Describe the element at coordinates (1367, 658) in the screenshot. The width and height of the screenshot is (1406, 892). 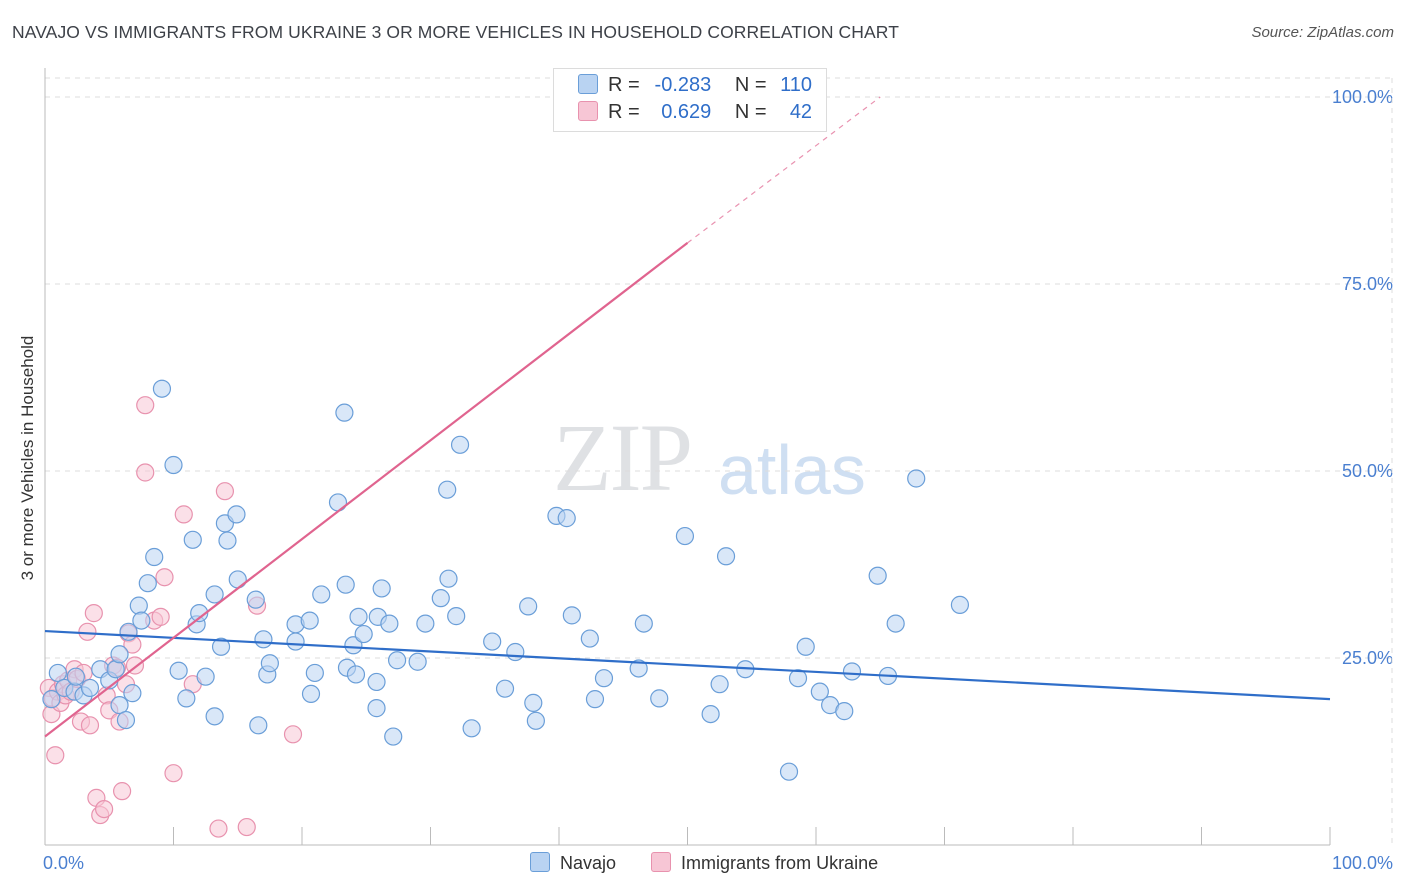
I see `y-tick-label: 25.0%` at that location.